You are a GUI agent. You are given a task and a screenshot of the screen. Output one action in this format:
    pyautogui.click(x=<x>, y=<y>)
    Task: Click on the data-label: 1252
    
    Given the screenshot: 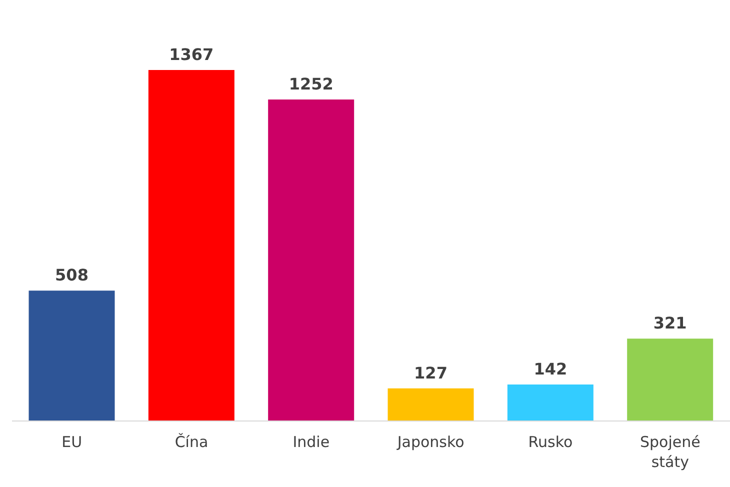 What is the action you would take?
    pyautogui.click(x=311, y=84)
    